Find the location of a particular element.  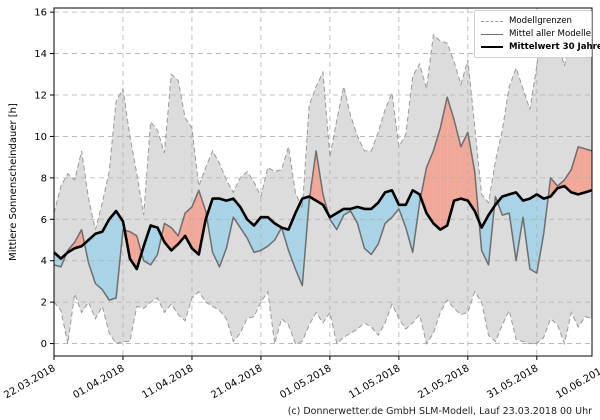

x-tick-label: 01.04.2018 is located at coordinates (98, 382).